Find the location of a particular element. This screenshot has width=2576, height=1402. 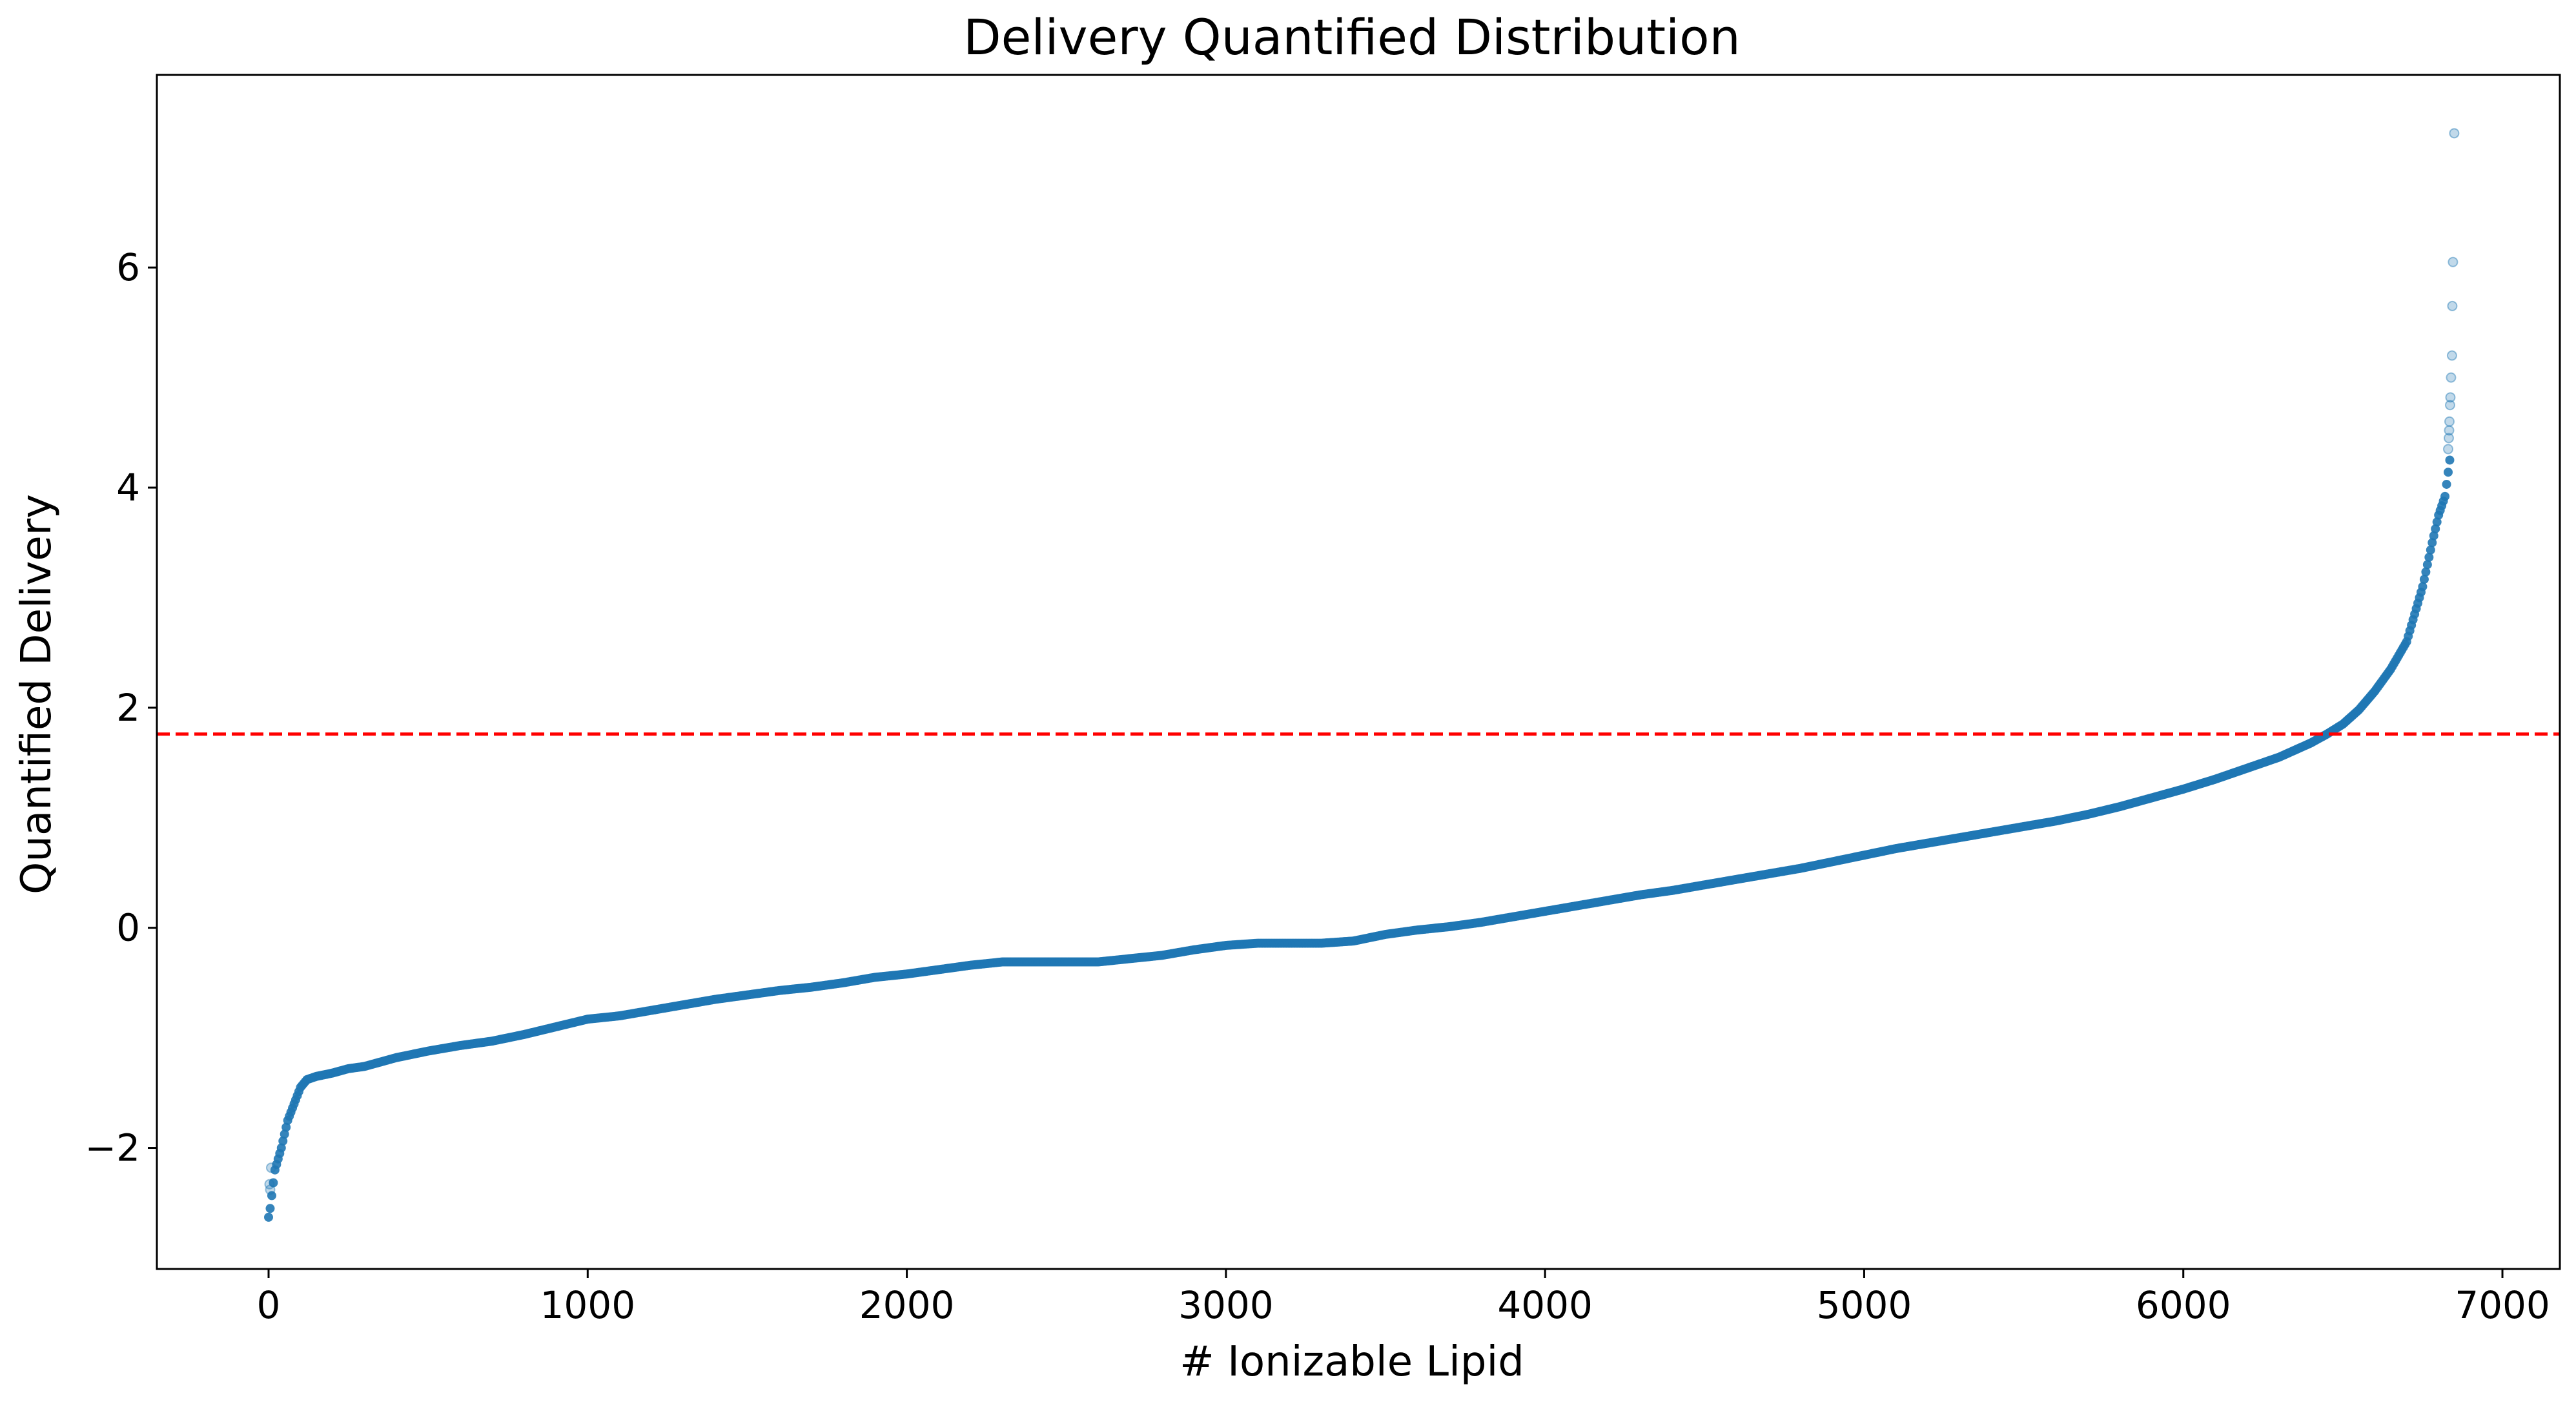

x-tick-label: 6000 is located at coordinates (2184, 1305).